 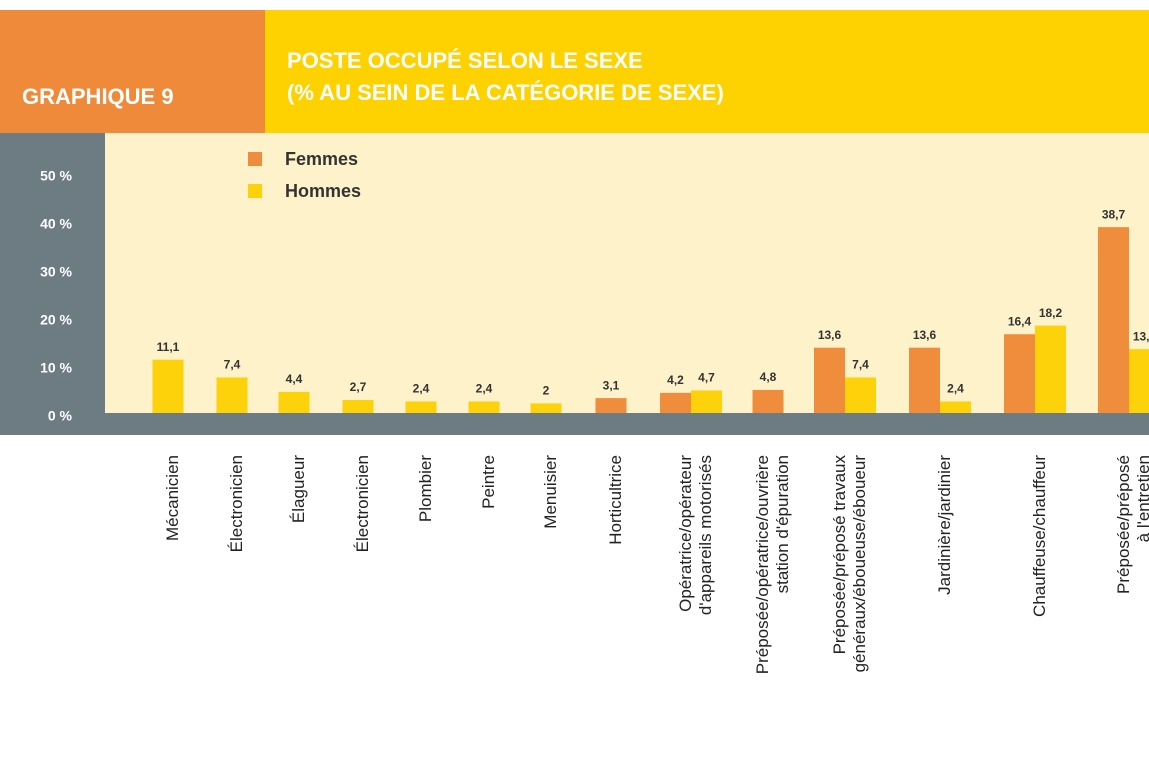 What do you see at coordinates (132, 71) in the screenshot?
I see `header-label-box` at bounding box center [132, 71].